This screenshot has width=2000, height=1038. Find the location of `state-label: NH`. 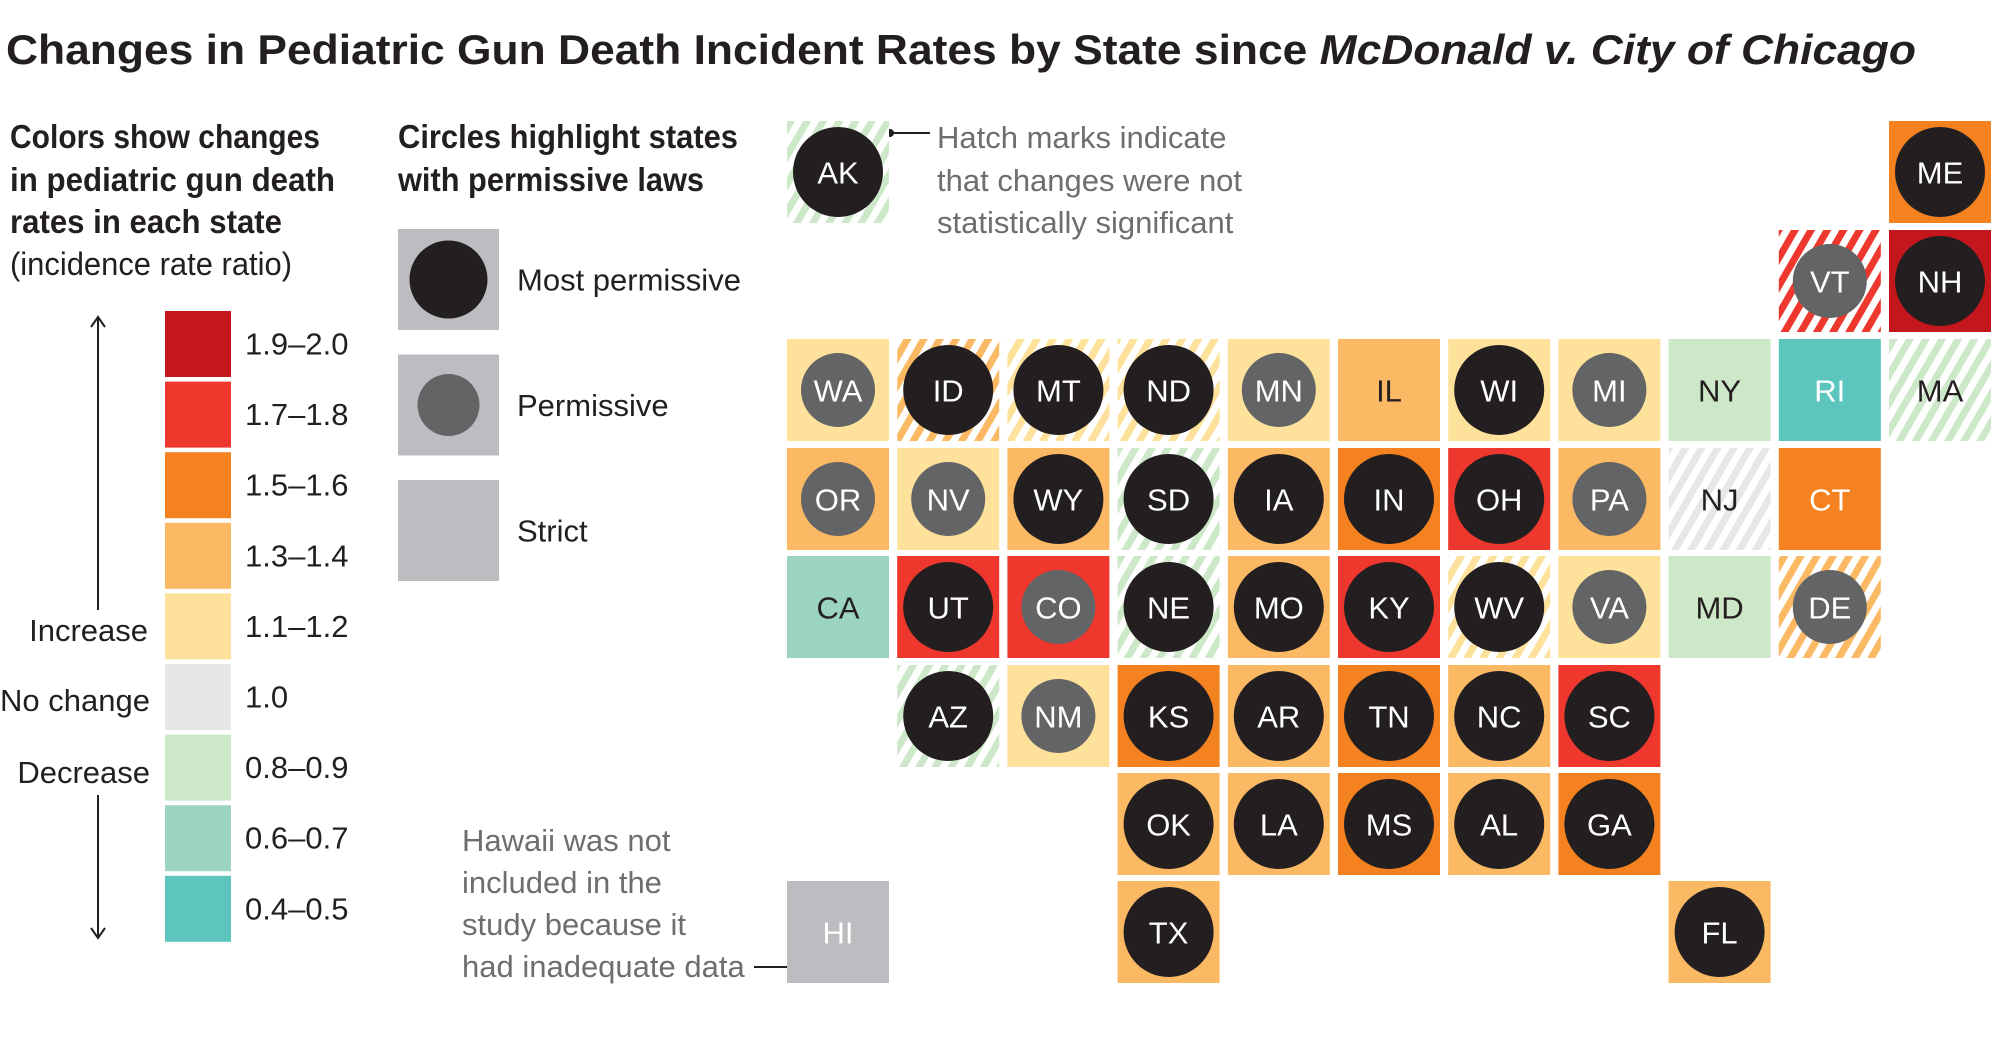

state-label: NH is located at coordinates (1940, 282).